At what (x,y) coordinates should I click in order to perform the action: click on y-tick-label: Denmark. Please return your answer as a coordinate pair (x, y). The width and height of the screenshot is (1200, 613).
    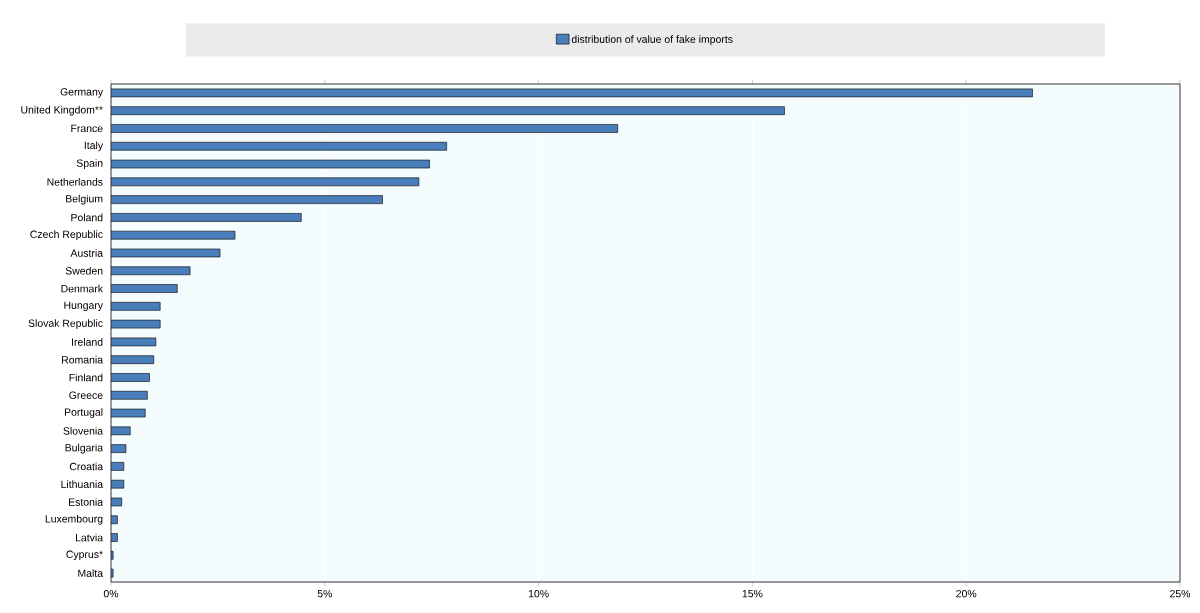
    Looking at the image, I should click on (82, 288).